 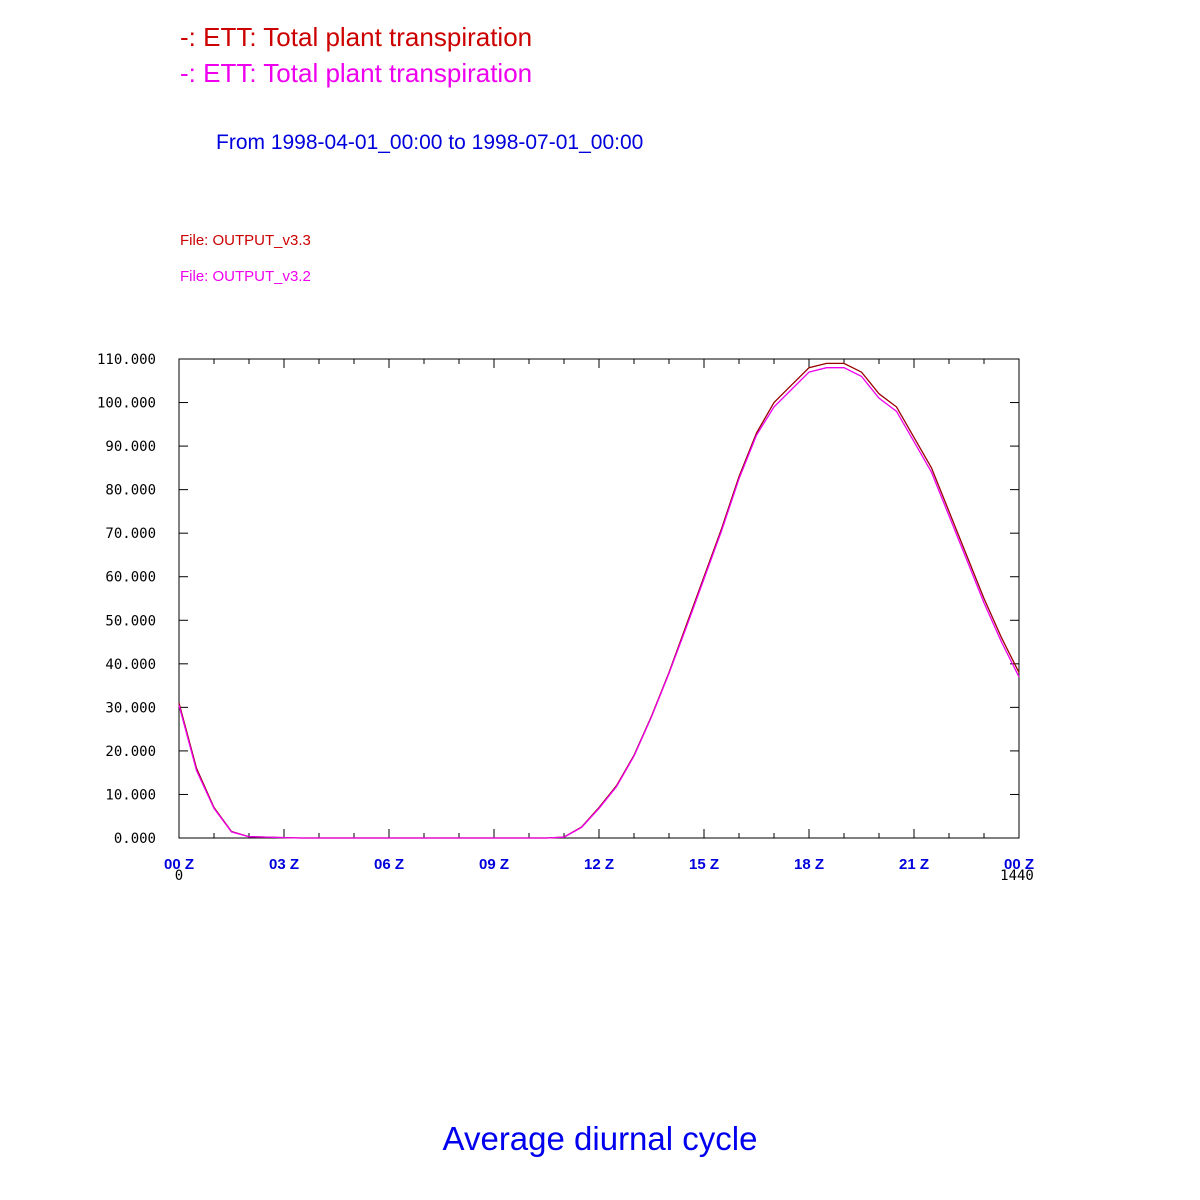 What do you see at coordinates (809, 864) in the screenshot?
I see `x-tick-label: 18 Z` at bounding box center [809, 864].